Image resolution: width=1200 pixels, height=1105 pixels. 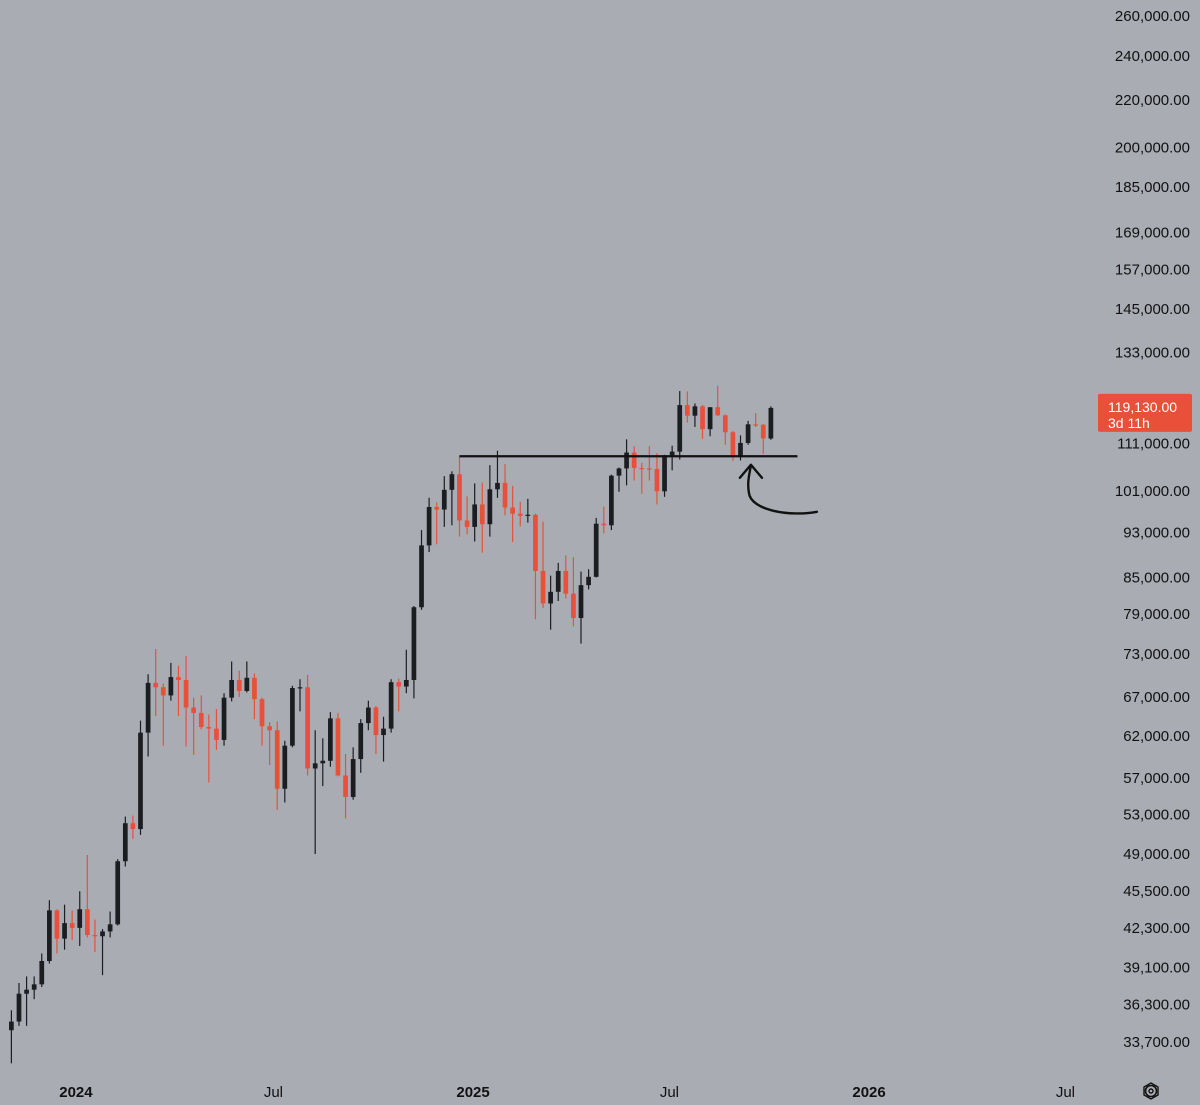 What do you see at coordinates (1152, 269) in the screenshot?
I see `y-tick-label: 157,000.00` at bounding box center [1152, 269].